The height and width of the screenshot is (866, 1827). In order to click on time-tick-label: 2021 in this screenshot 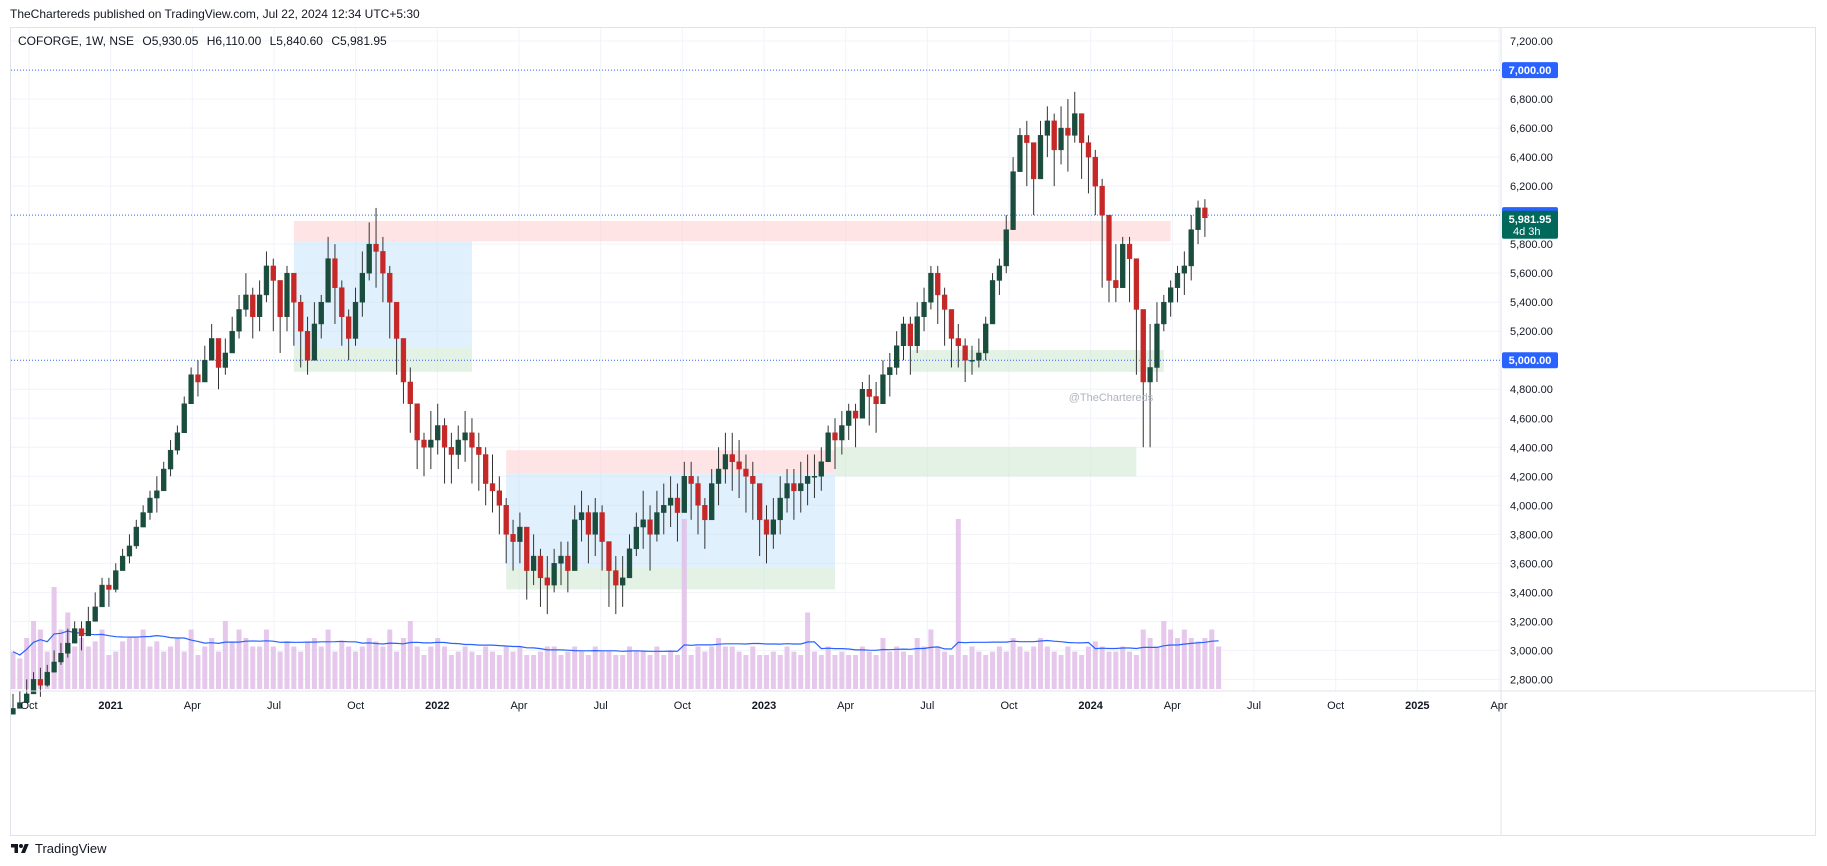, I will do `click(110, 706)`.